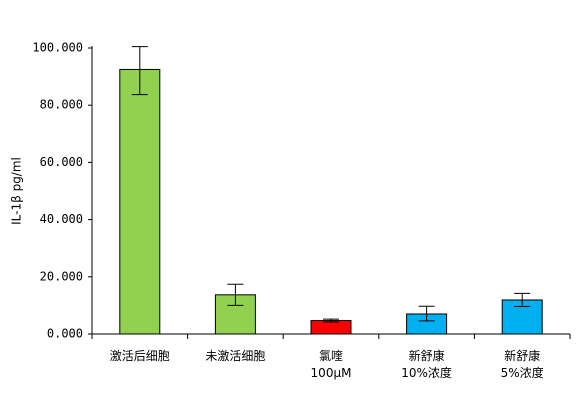  What do you see at coordinates (61, 276) in the screenshot?
I see `y-tick-label: 20.000` at bounding box center [61, 276].